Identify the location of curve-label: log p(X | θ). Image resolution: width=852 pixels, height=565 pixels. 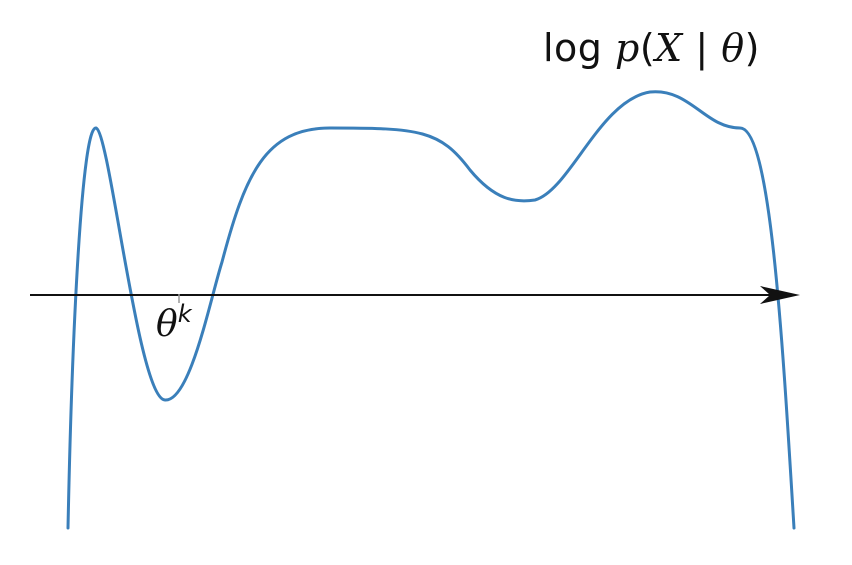
(651, 48).